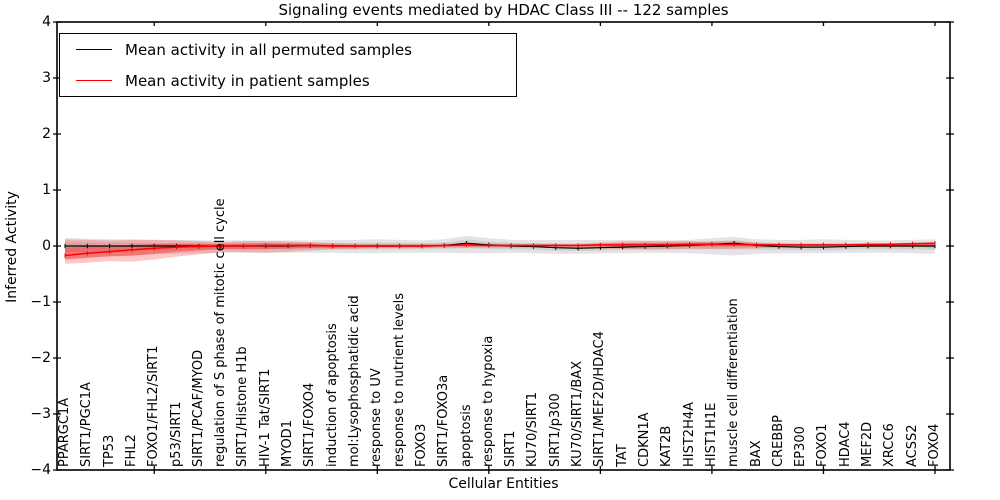 Image resolution: width=1000 pixels, height=500 pixels. I want to click on y-tick-label: −2, so click(40, 358).